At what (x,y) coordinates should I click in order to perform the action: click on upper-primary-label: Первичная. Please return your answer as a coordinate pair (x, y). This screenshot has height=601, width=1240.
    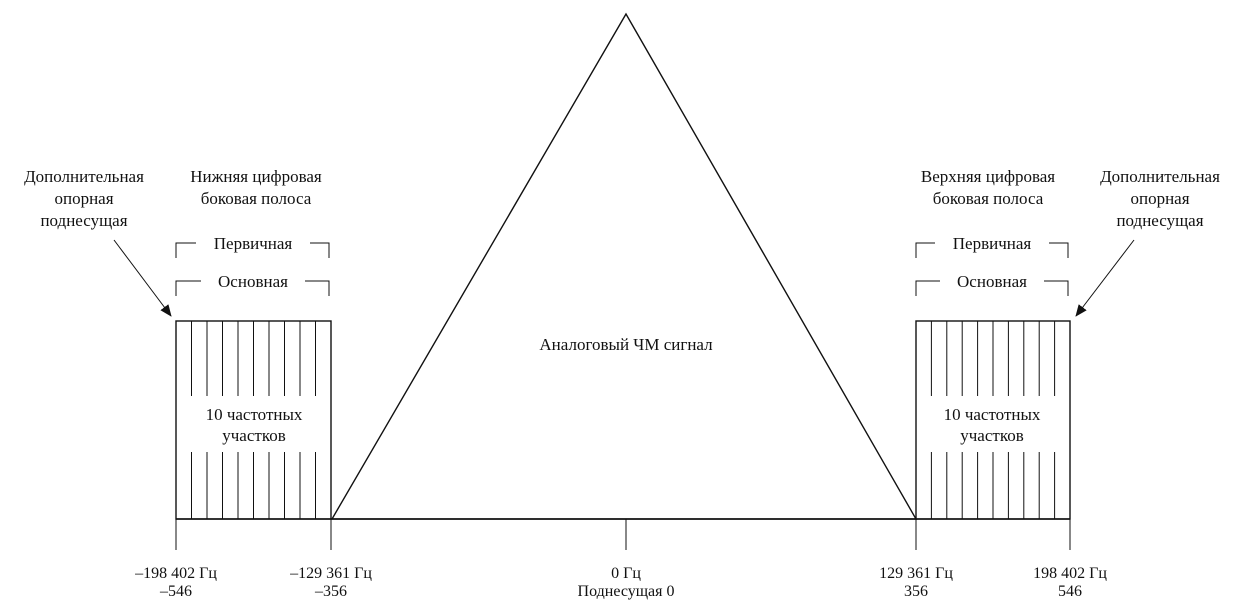
    Looking at the image, I should click on (992, 243).